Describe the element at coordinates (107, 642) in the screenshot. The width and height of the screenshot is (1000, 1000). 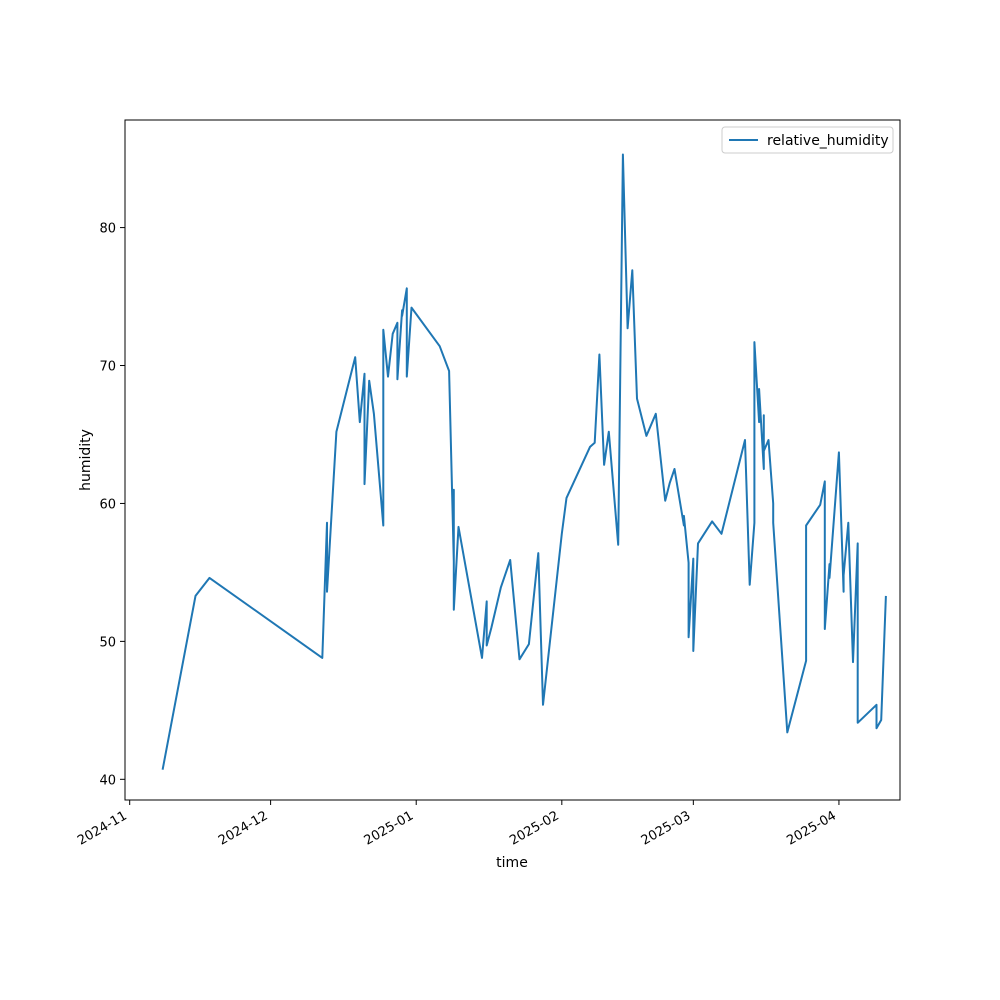
I see `y-tick-label: 50` at that location.